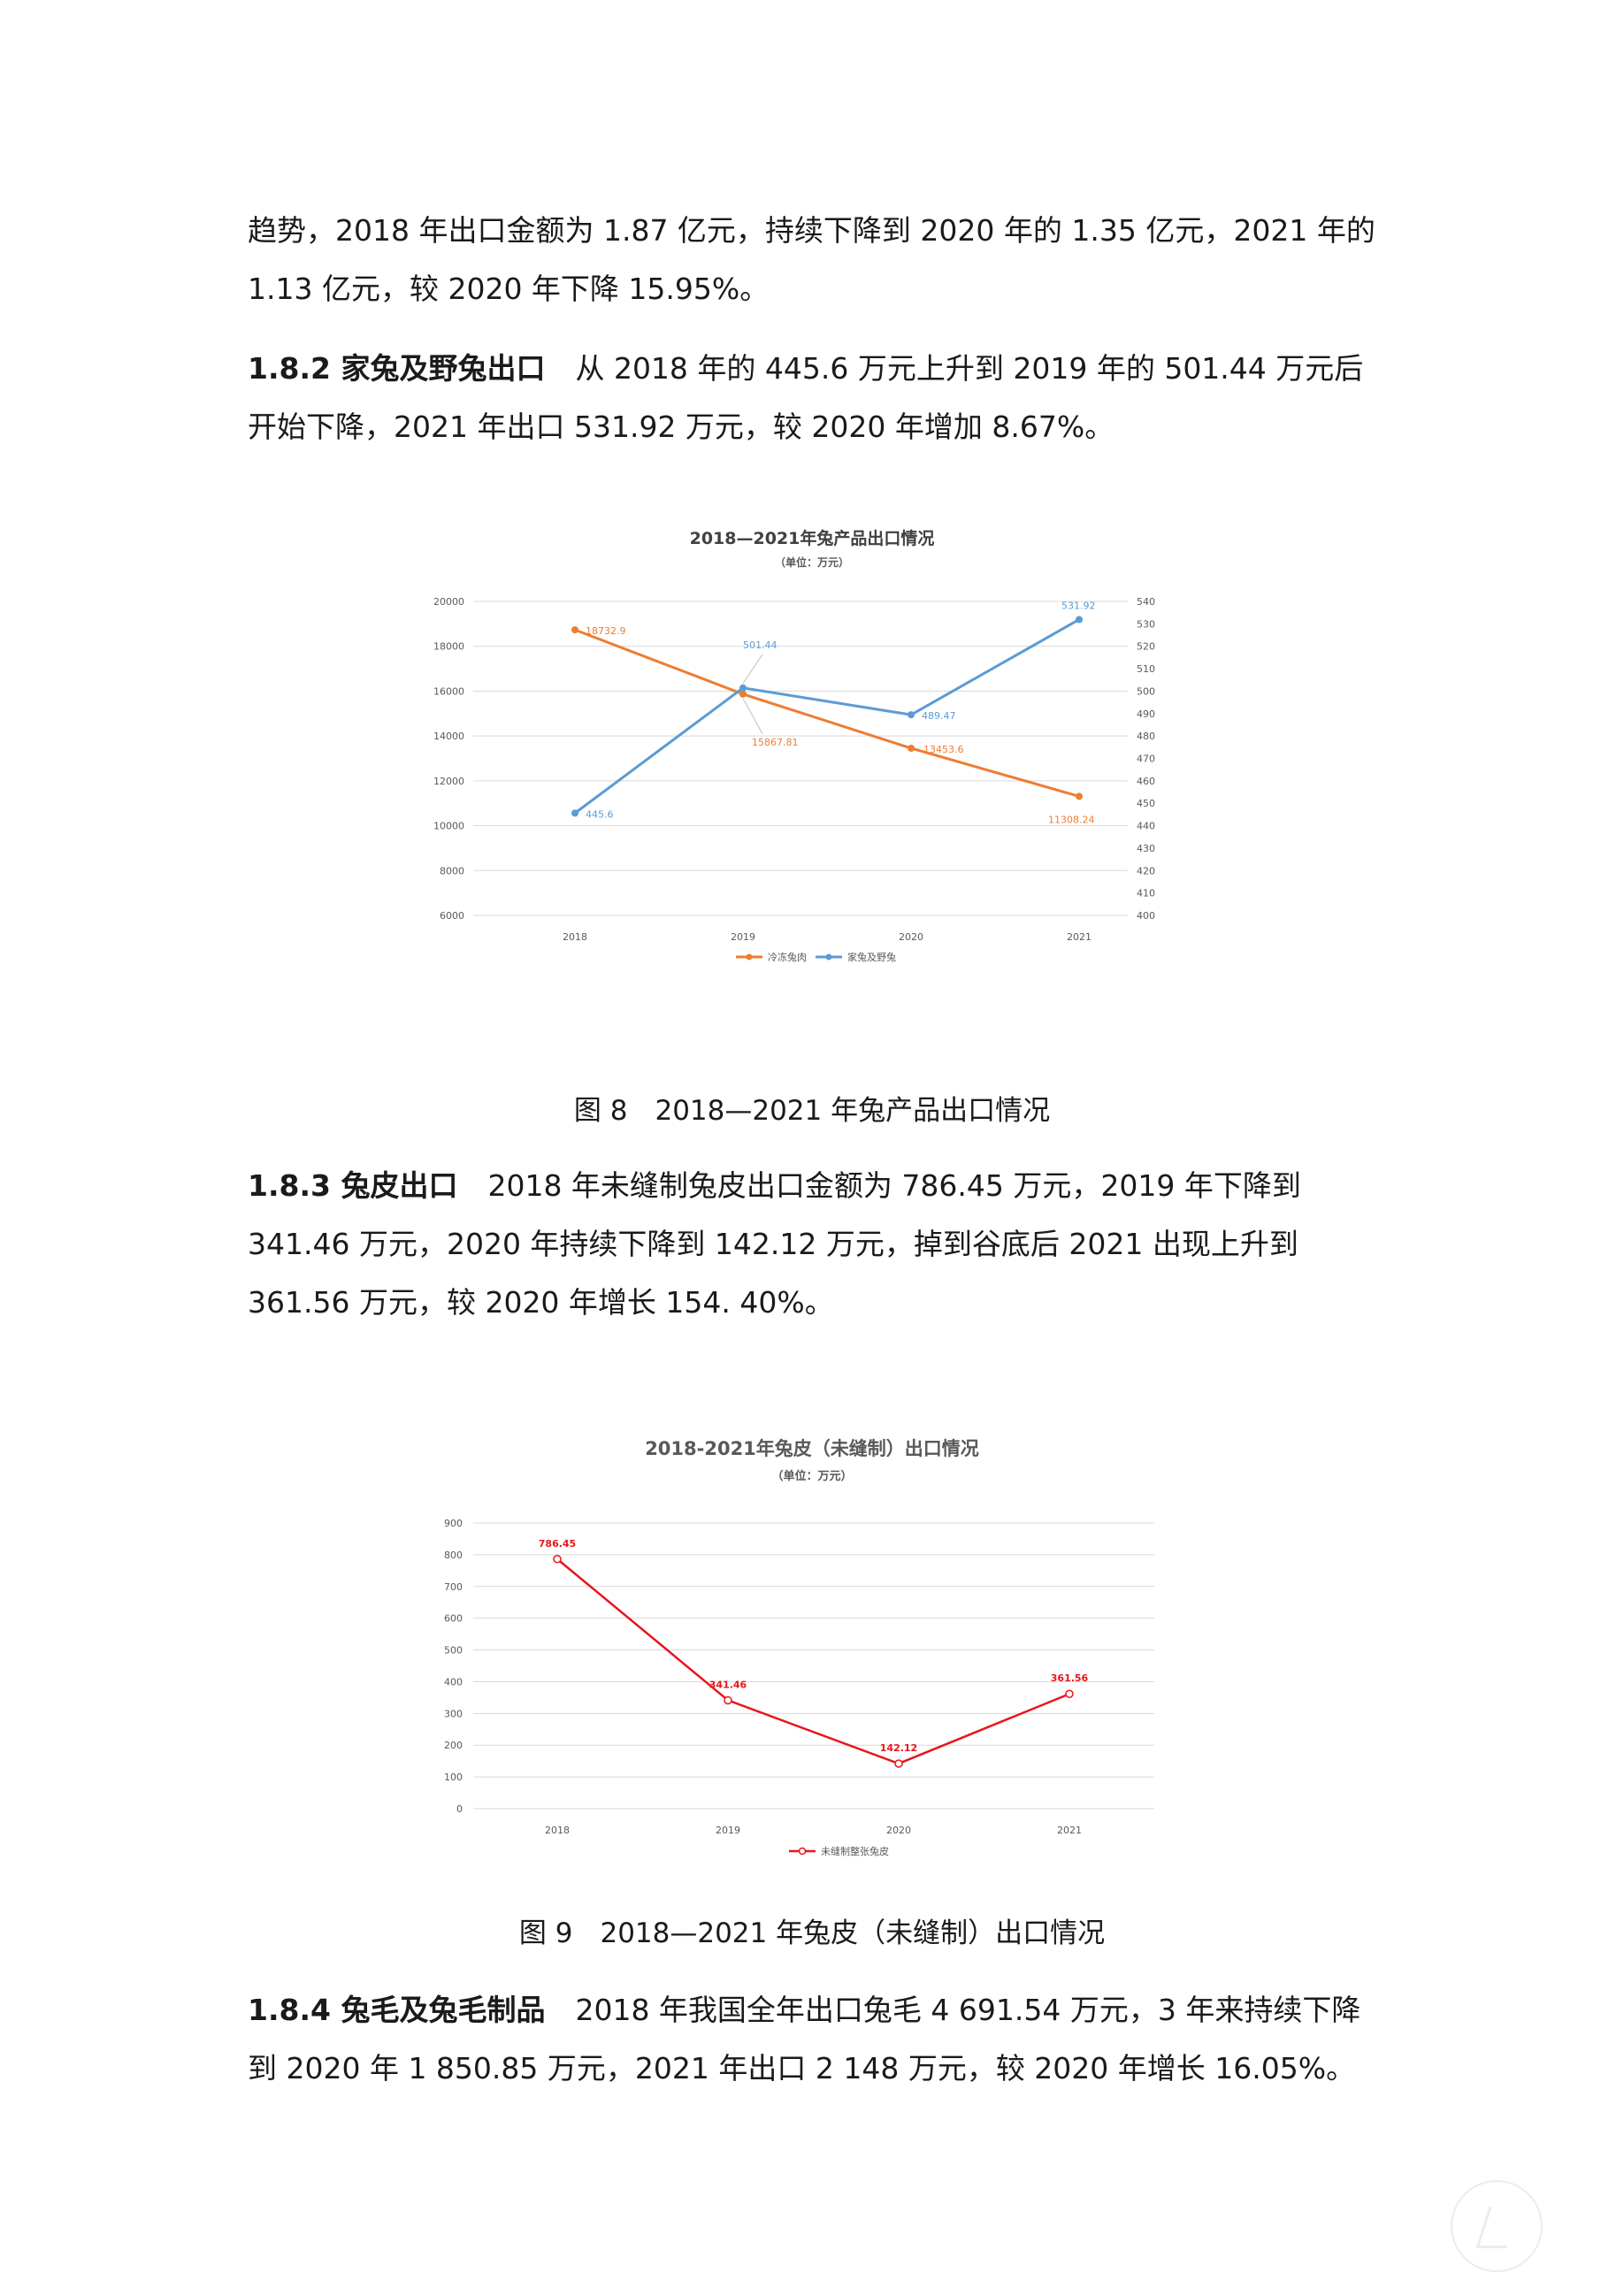 Image resolution: width=1624 pixels, height=2296 pixels. What do you see at coordinates (1146, 624) in the screenshot?
I see `y-right-tick-label: 530` at bounding box center [1146, 624].